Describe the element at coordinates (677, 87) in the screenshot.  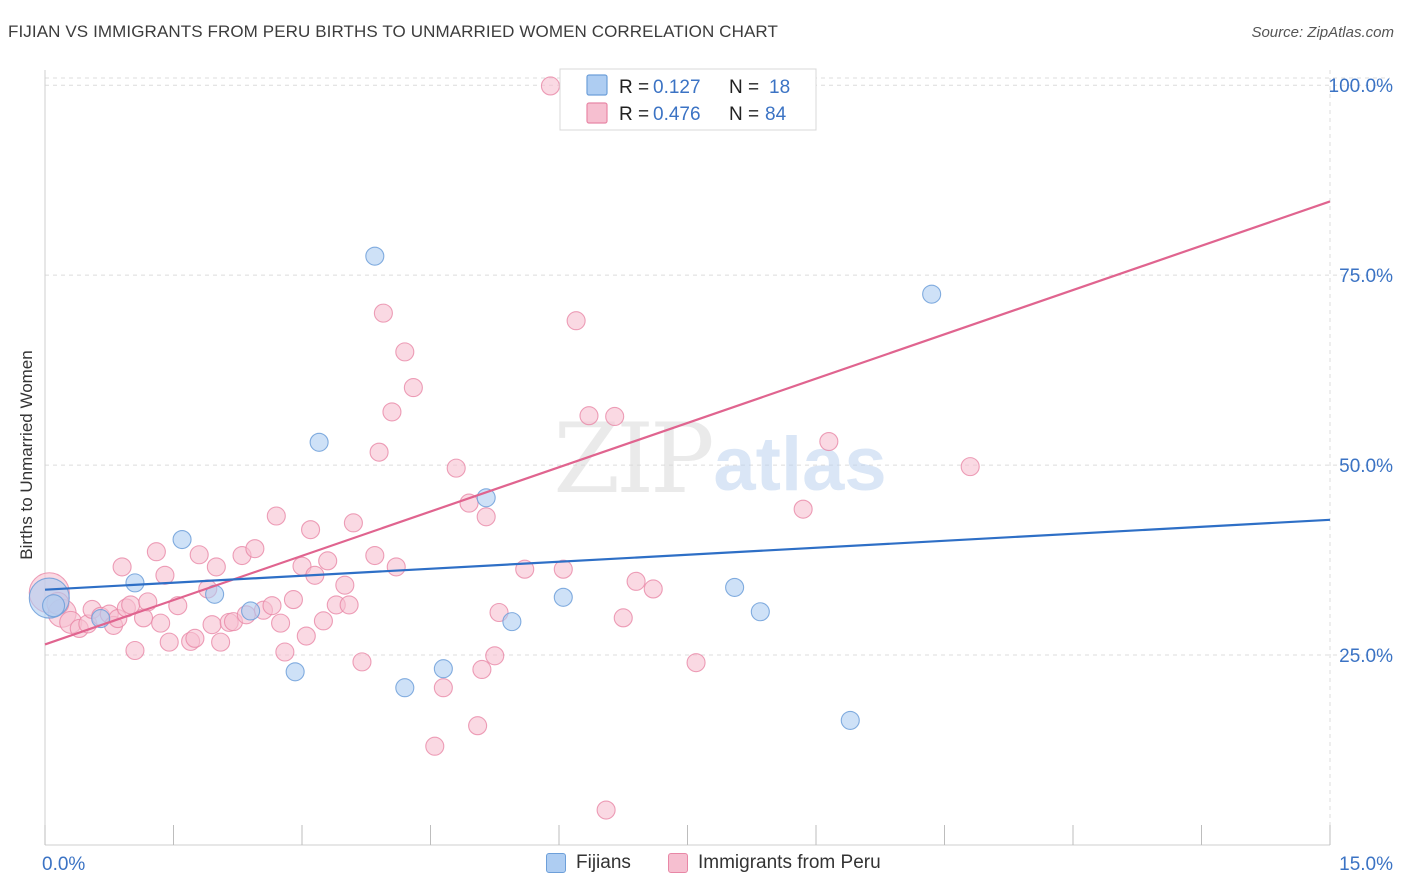
I see `stats-r-value-fijians: 0.127` at that location.